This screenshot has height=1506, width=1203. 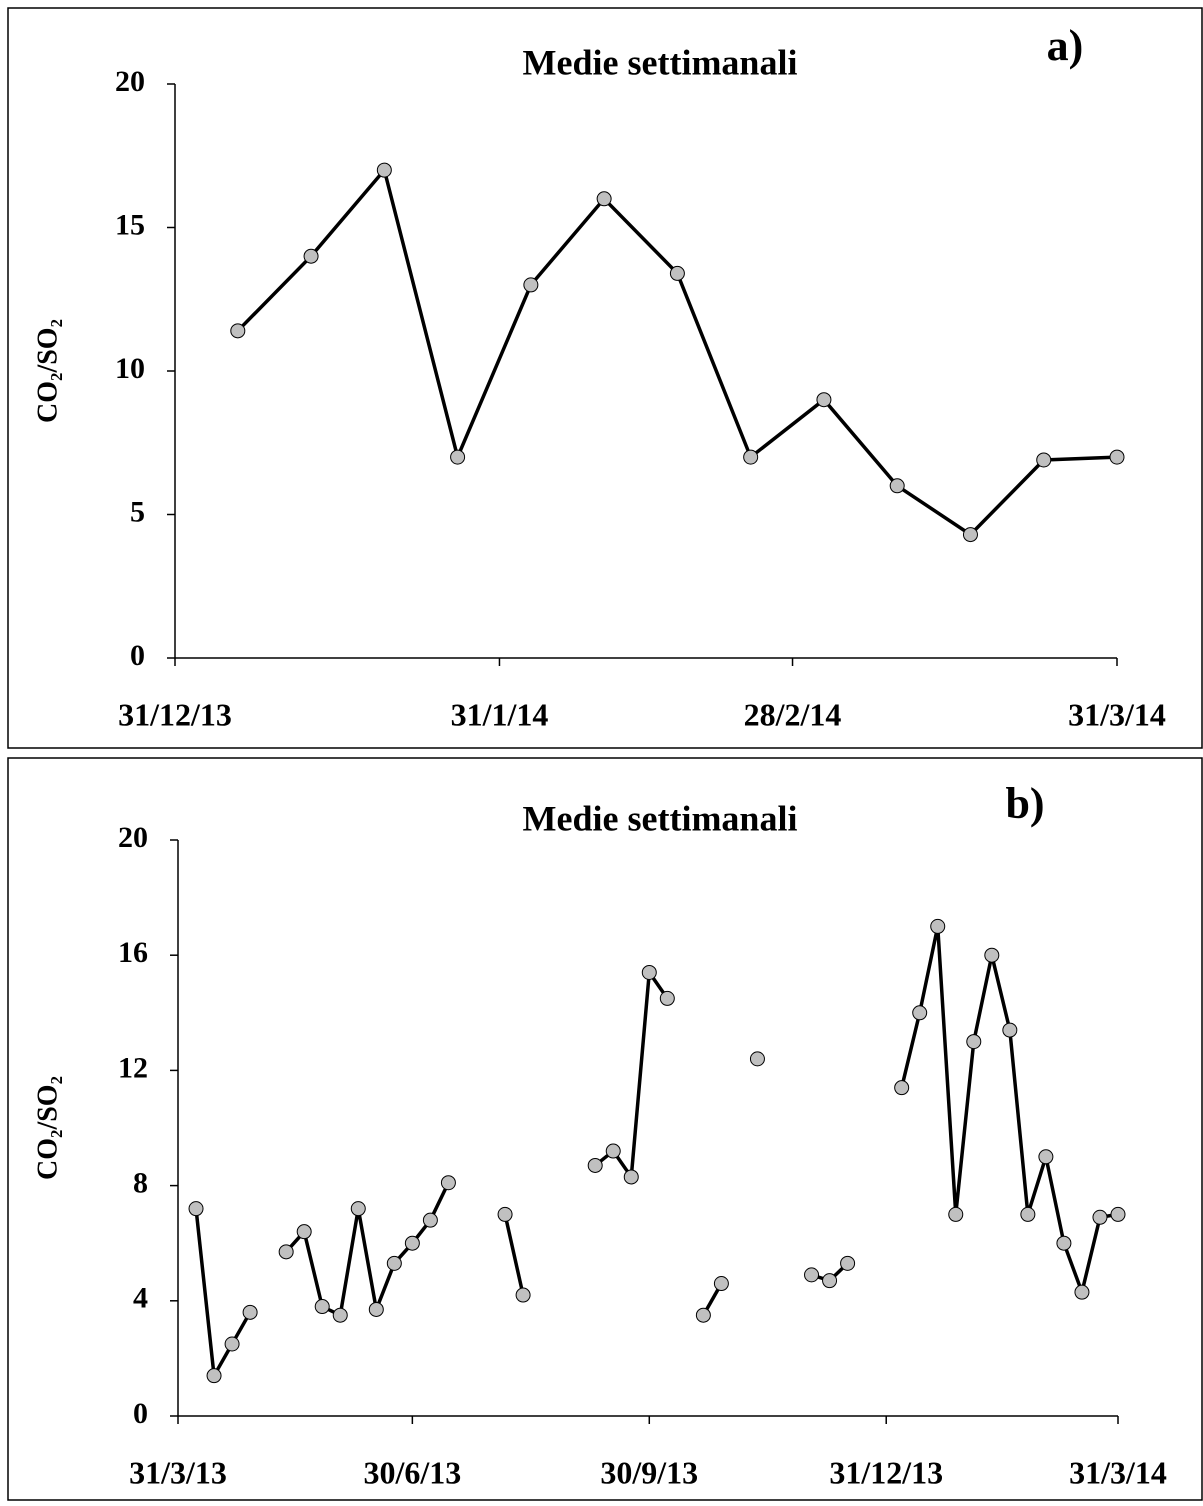 What do you see at coordinates (793, 714) in the screenshot?
I see `x-tick-label: 28/2/14` at bounding box center [793, 714].